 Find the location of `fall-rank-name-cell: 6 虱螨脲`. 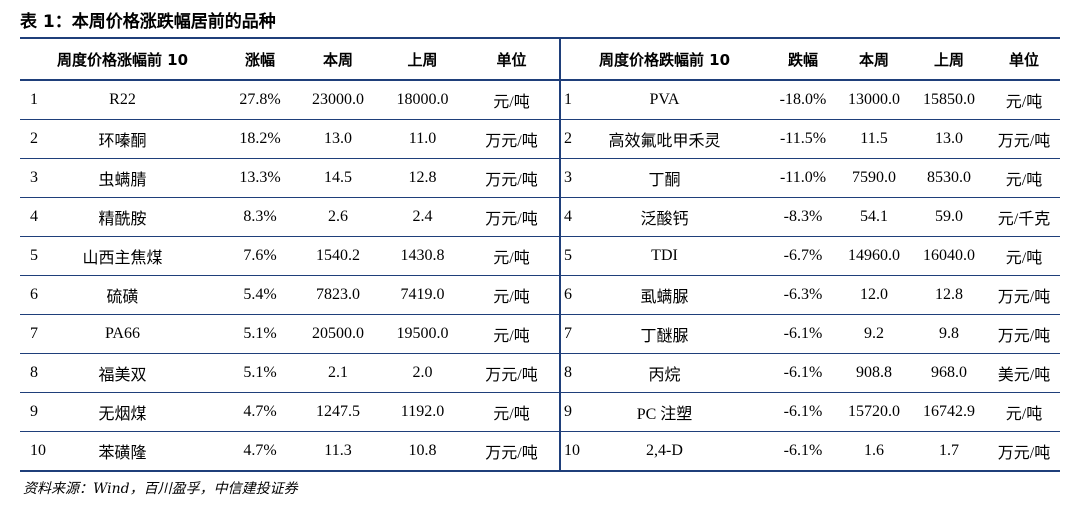

fall-rank-name-cell: 6 虱螨脲 is located at coordinates (663, 295).